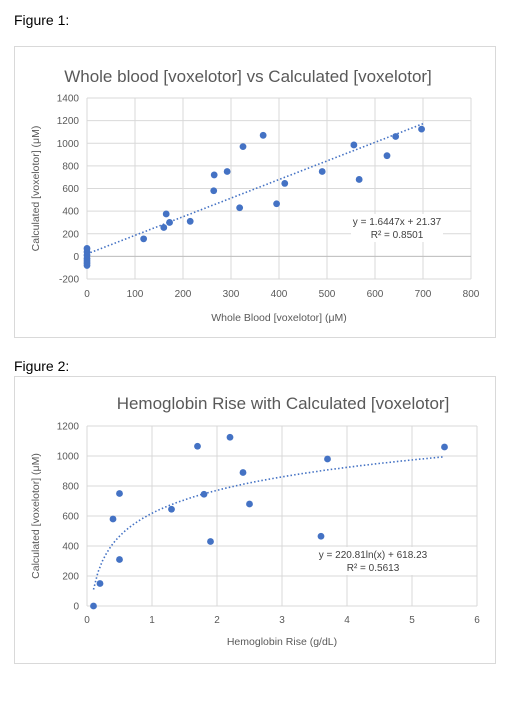 This screenshot has height=701, width=512. I want to click on x-tick-label: 400, so click(279, 294).